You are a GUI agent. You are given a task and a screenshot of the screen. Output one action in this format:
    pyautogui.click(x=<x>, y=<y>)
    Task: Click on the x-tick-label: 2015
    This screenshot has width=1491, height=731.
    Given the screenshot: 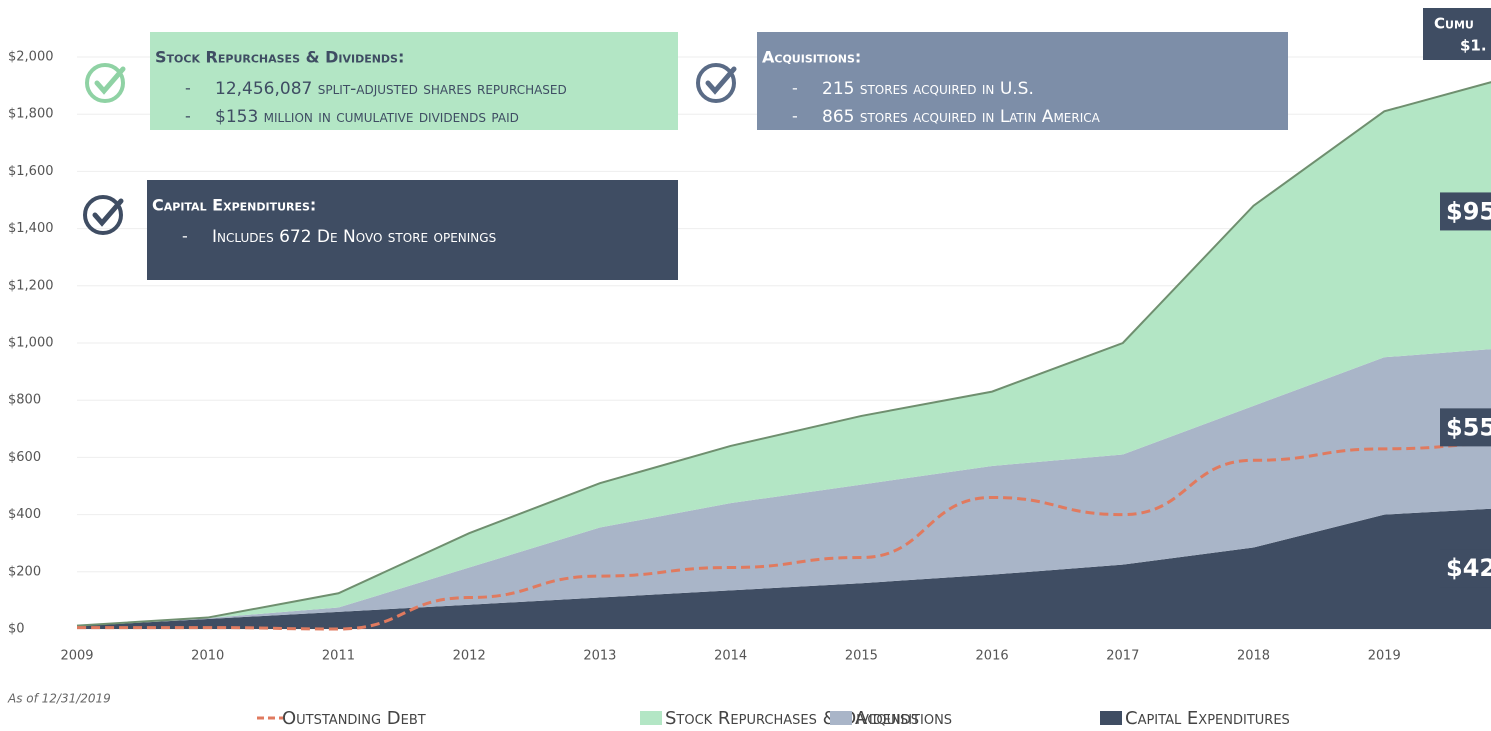 What is the action you would take?
    pyautogui.click(x=861, y=656)
    